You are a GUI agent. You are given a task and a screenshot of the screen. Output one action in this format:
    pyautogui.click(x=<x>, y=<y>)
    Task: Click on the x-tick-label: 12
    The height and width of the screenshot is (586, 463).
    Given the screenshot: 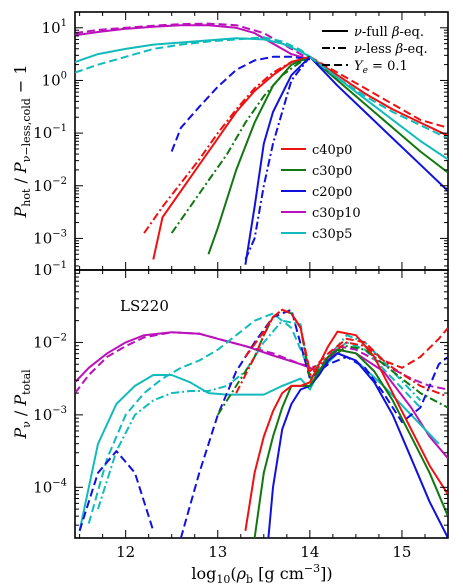 What is the action you would take?
    pyautogui.click(x=125, y=552)
    